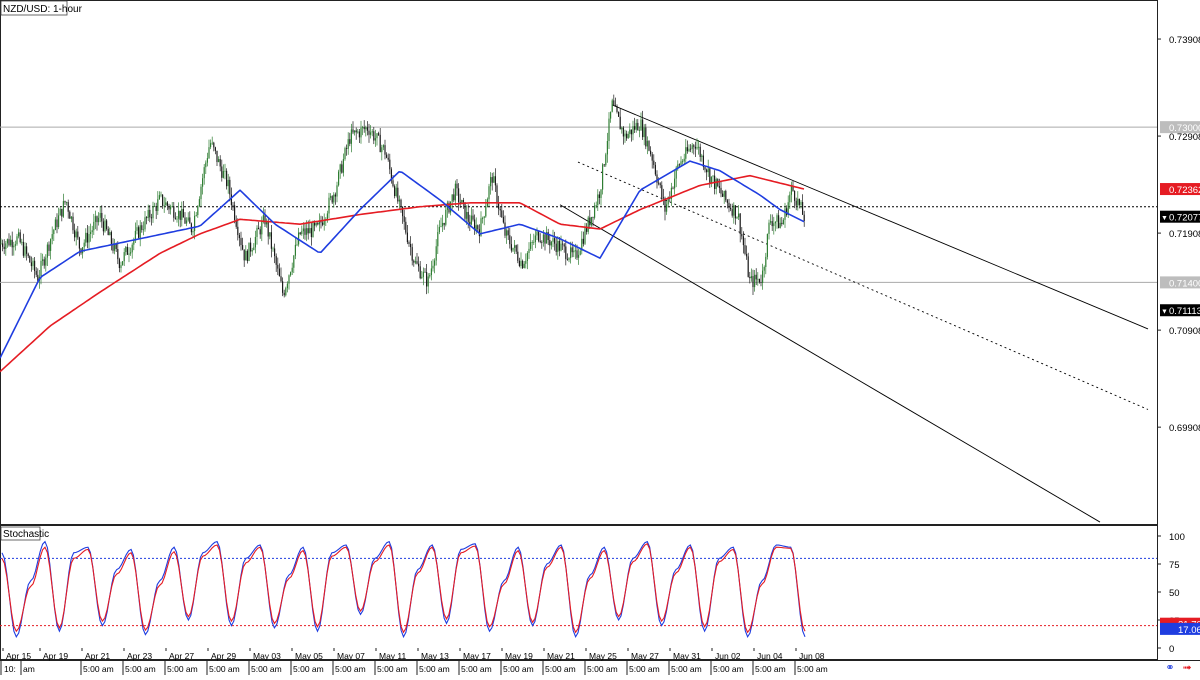 This screenshot has width=1200, height=680. What do you see at coordinates (435, 656) in the screenshot?
I see `x-date-label: May 13` at bounding box center [435, 656].